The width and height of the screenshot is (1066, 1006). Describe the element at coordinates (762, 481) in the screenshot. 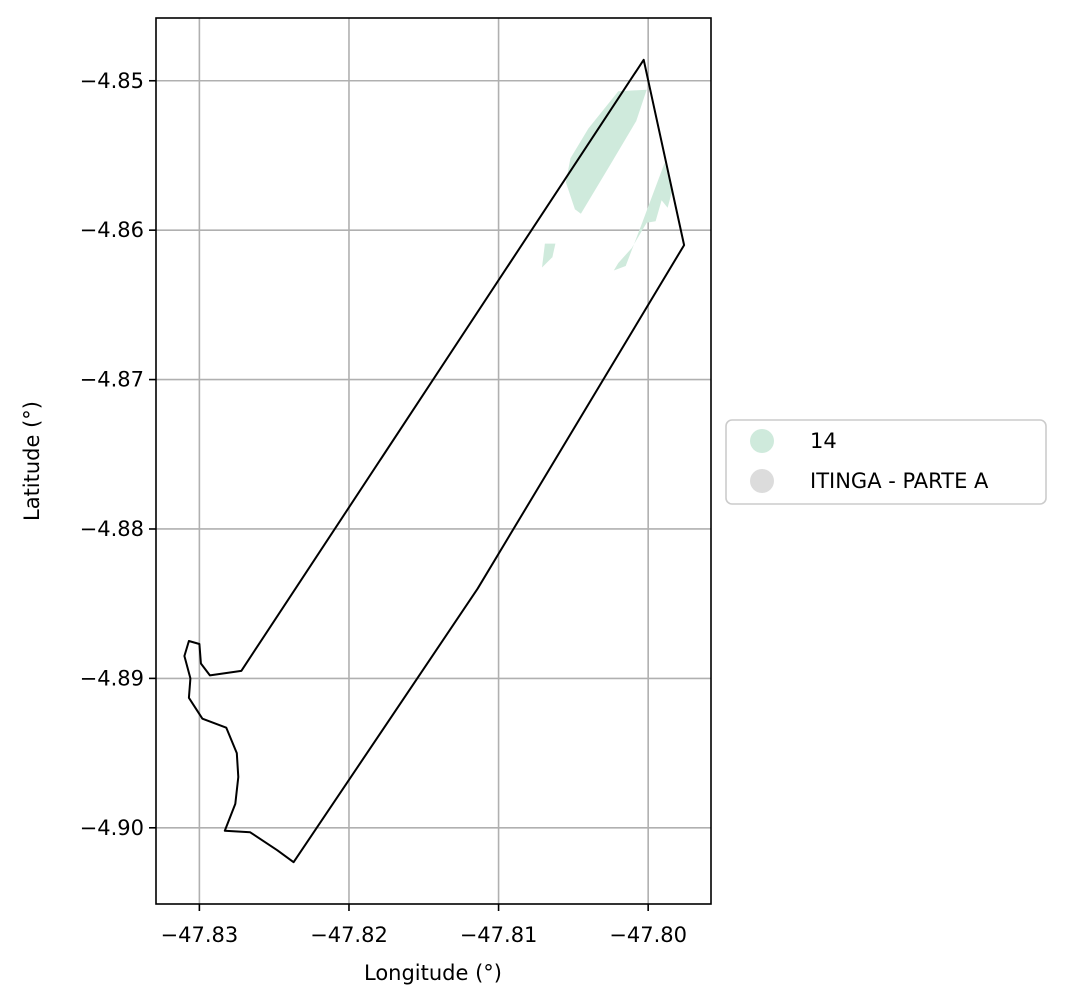

I see `legend-marker-boundary` at that location.